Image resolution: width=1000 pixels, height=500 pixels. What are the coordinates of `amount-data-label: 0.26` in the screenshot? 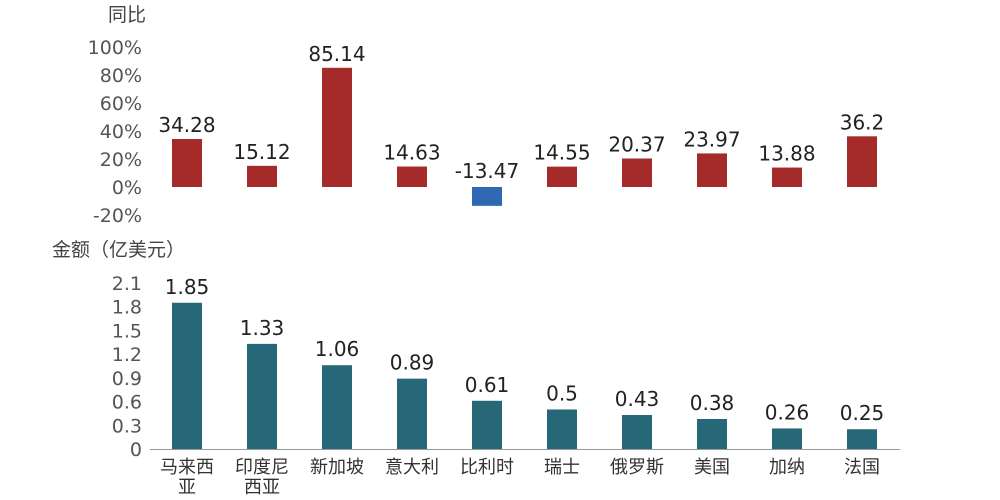 It's located at (787, 412).